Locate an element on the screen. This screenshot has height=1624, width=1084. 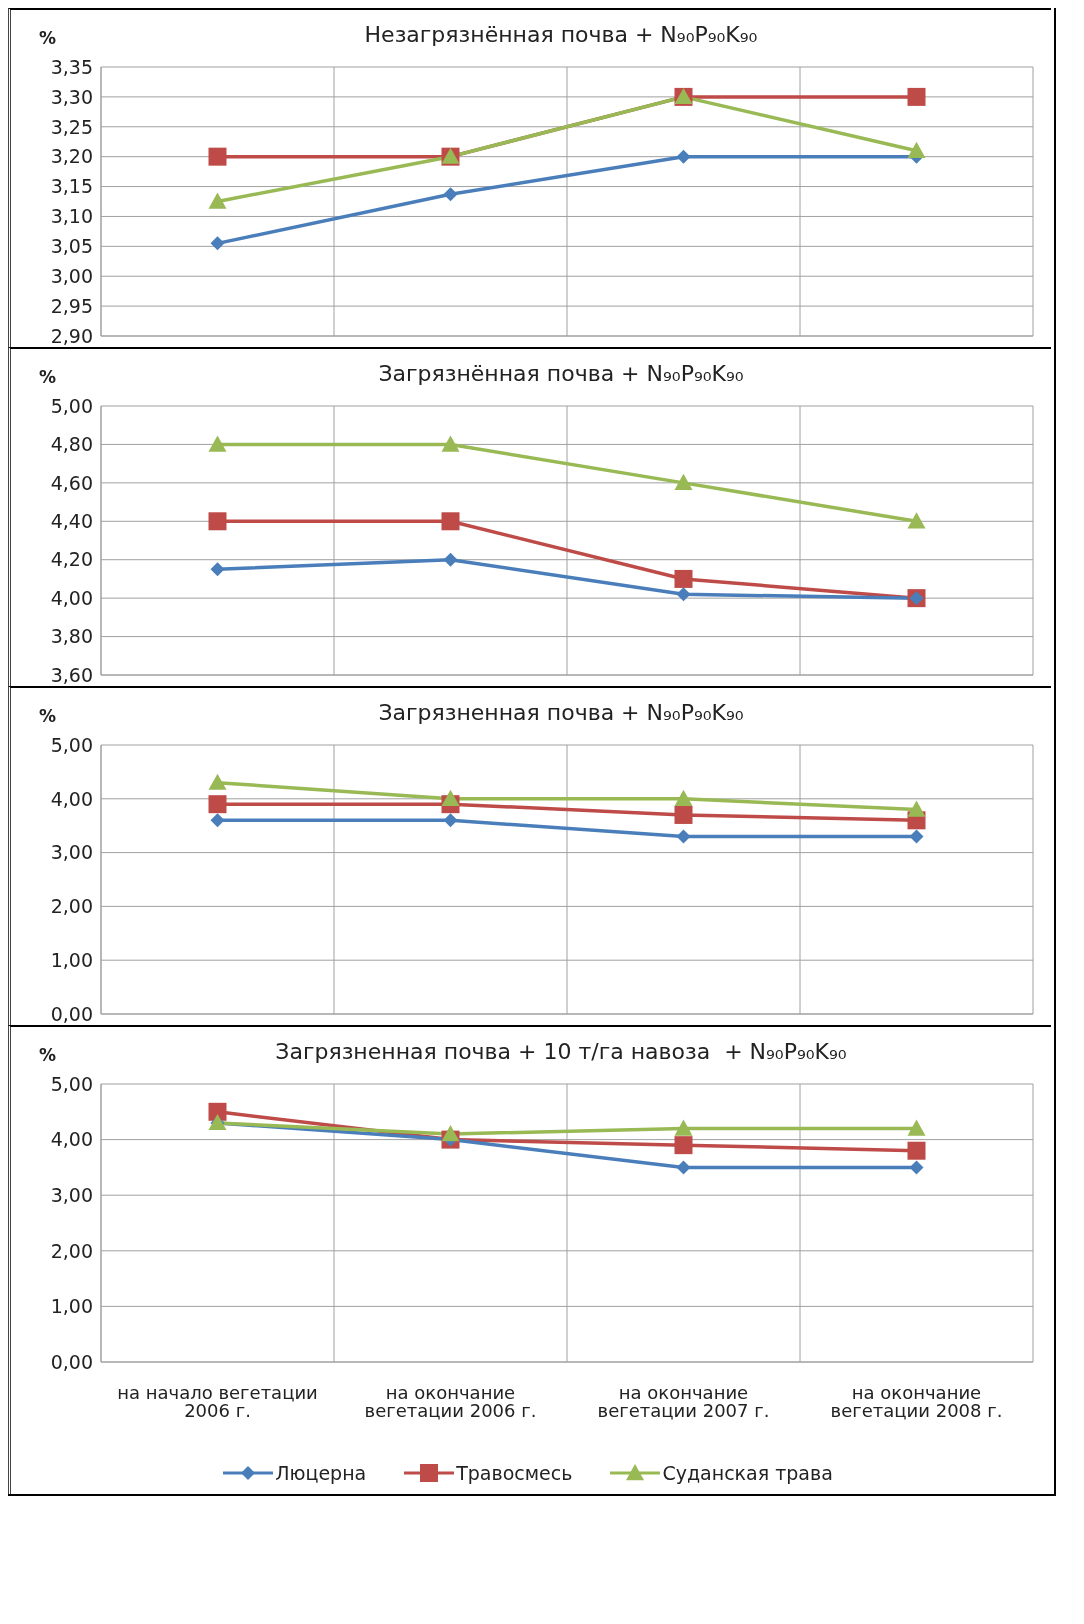
y-tick-label: 2,90 is located at coordinates (71, 335).